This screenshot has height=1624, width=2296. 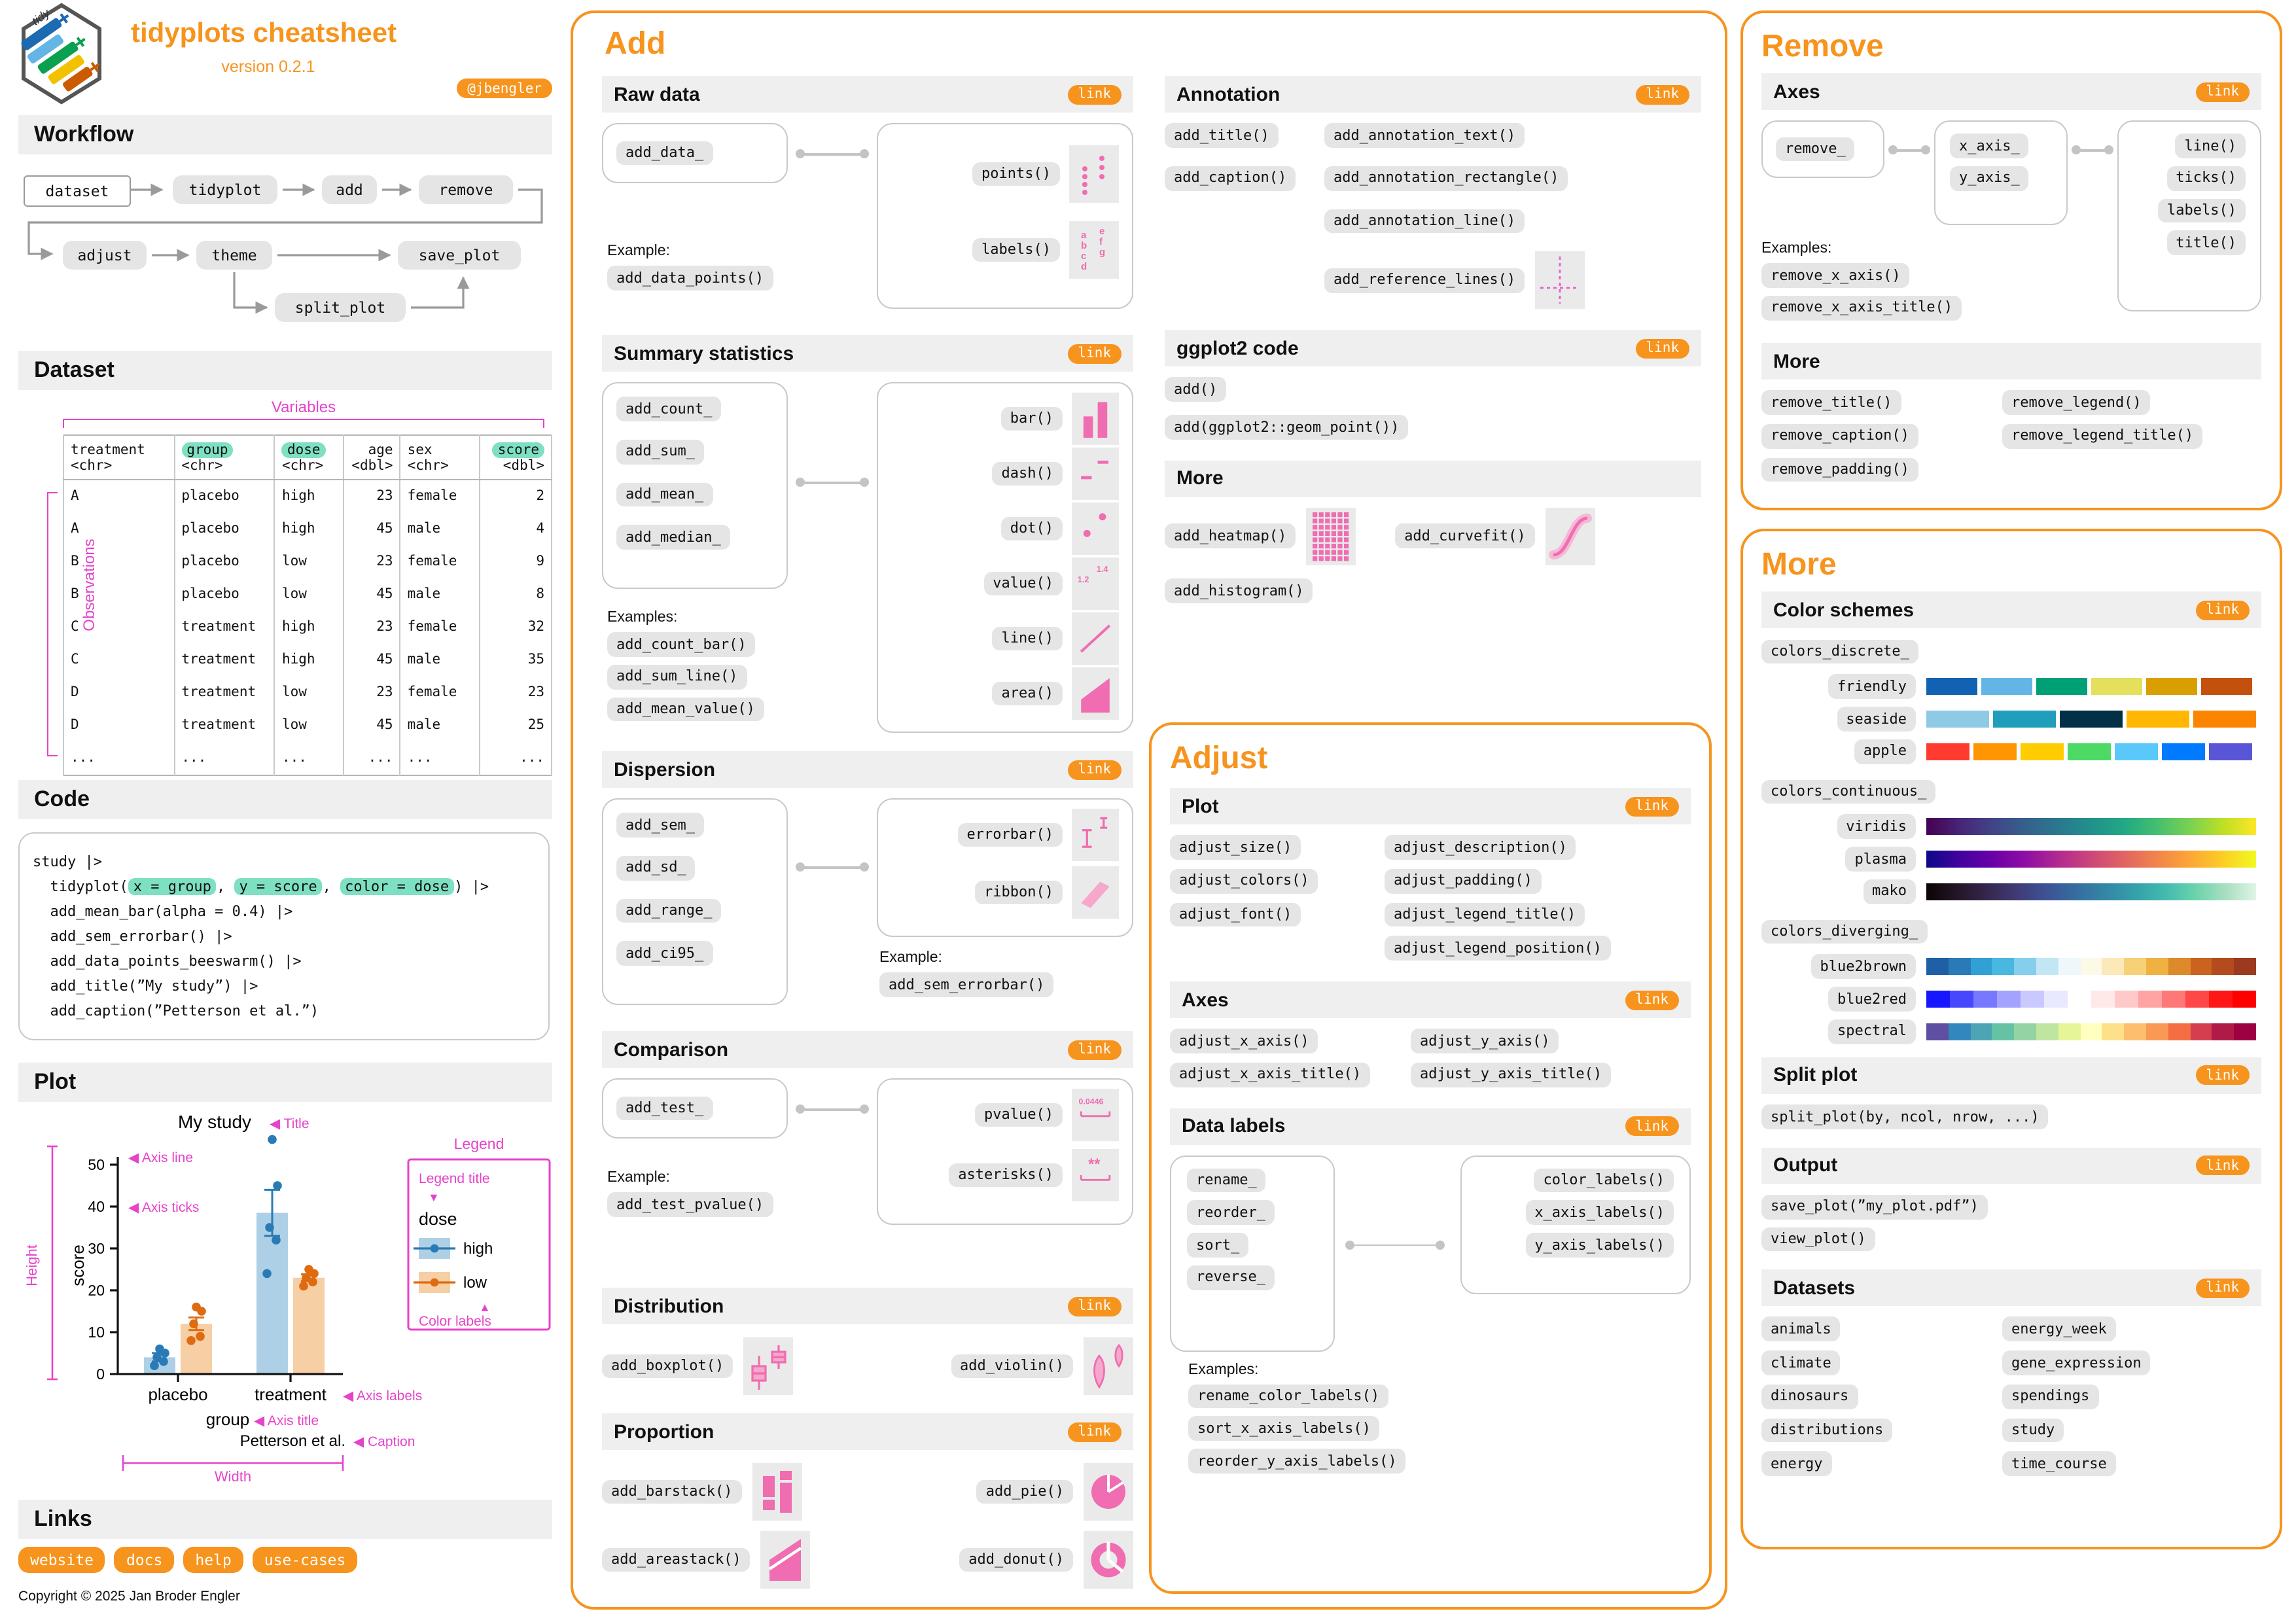 What do you see at coordinates (505, 88) in the screenshot?
I see `author-badge: @jbengler` at bounding box center [505, 88].